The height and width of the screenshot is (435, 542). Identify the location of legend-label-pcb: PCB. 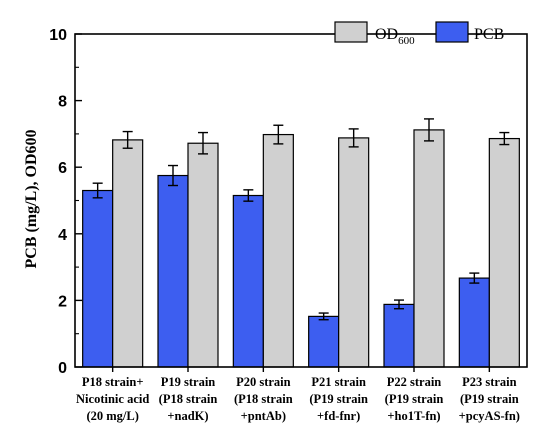
(489, 34).